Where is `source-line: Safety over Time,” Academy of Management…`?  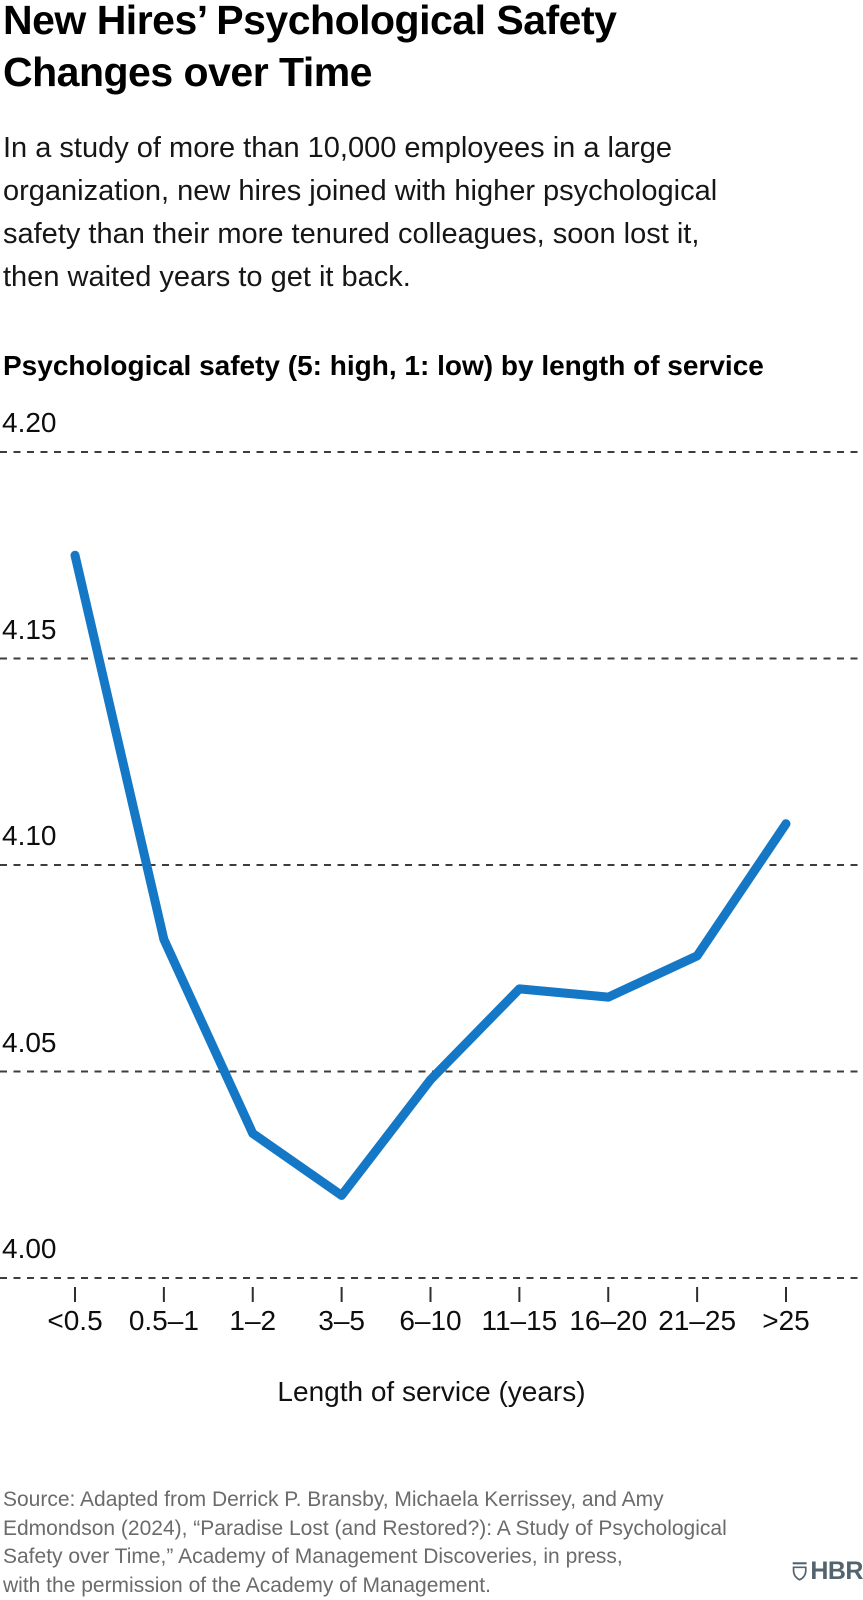
source-line: Safety over Time,” Academy of Management… is located at coordinates (313, 1556).